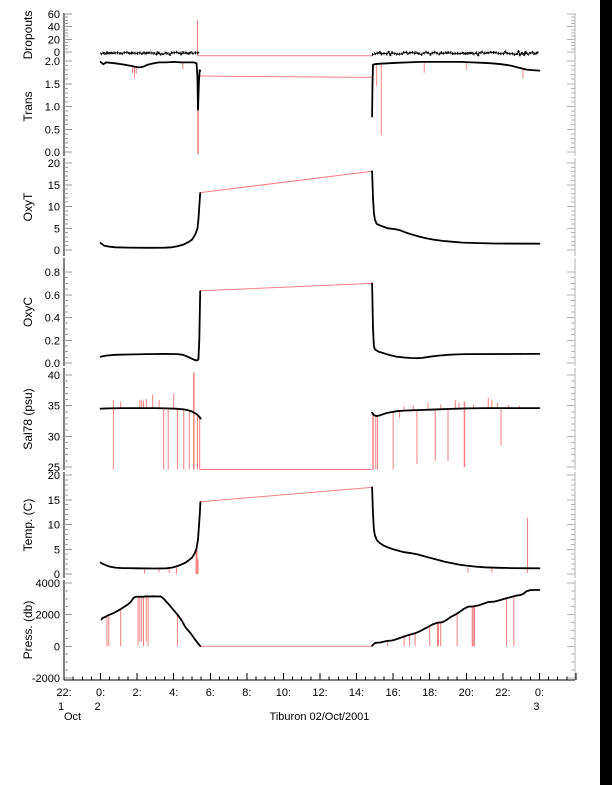 This screenshot has width=612, height=785. What do you see at coordinates (28, 630) in the screenshot?
I see `y-axis-title: Press. (db)` at bounding box center [28, 630].